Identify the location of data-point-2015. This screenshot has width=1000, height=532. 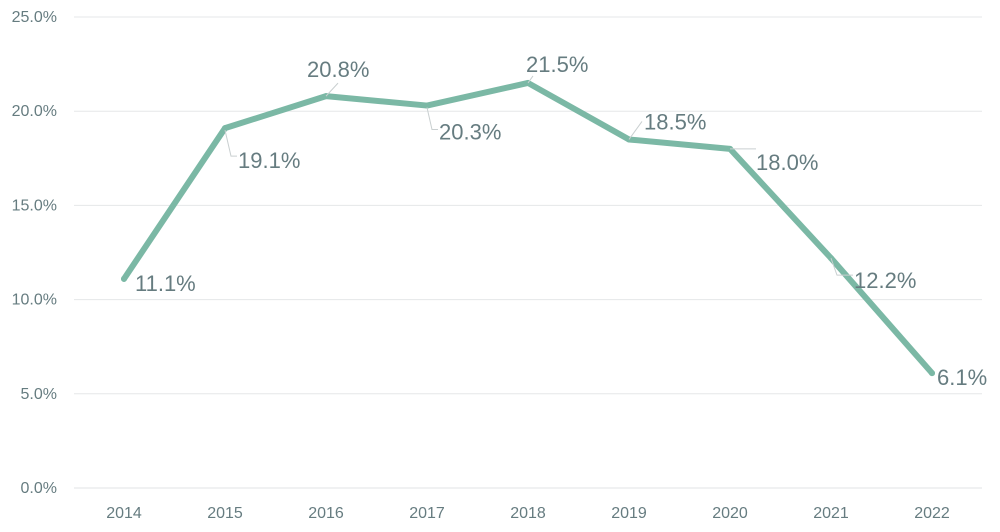
(225, 128).